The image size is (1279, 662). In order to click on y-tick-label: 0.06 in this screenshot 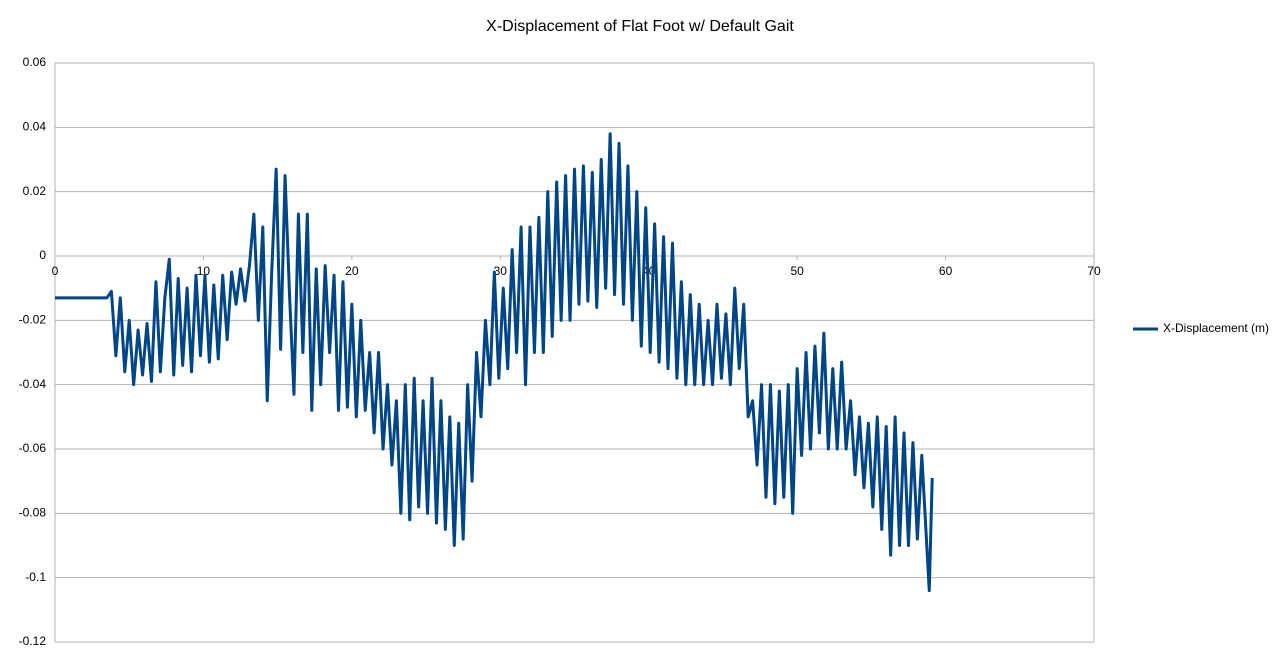, I will do `click(35, 62)`.